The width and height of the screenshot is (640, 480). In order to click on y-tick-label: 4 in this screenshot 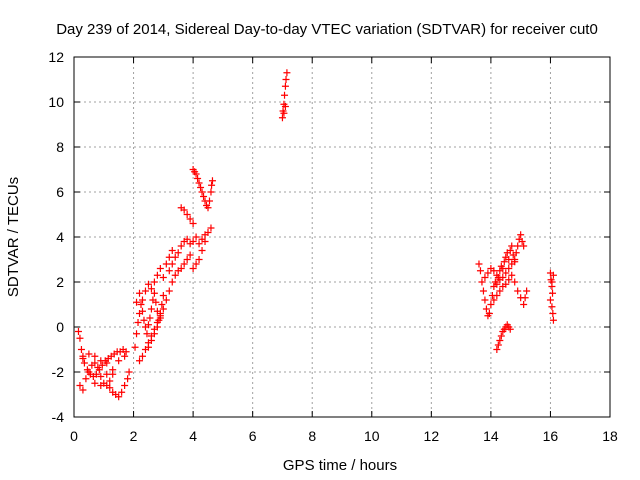, I will do `click(60, 237)`.